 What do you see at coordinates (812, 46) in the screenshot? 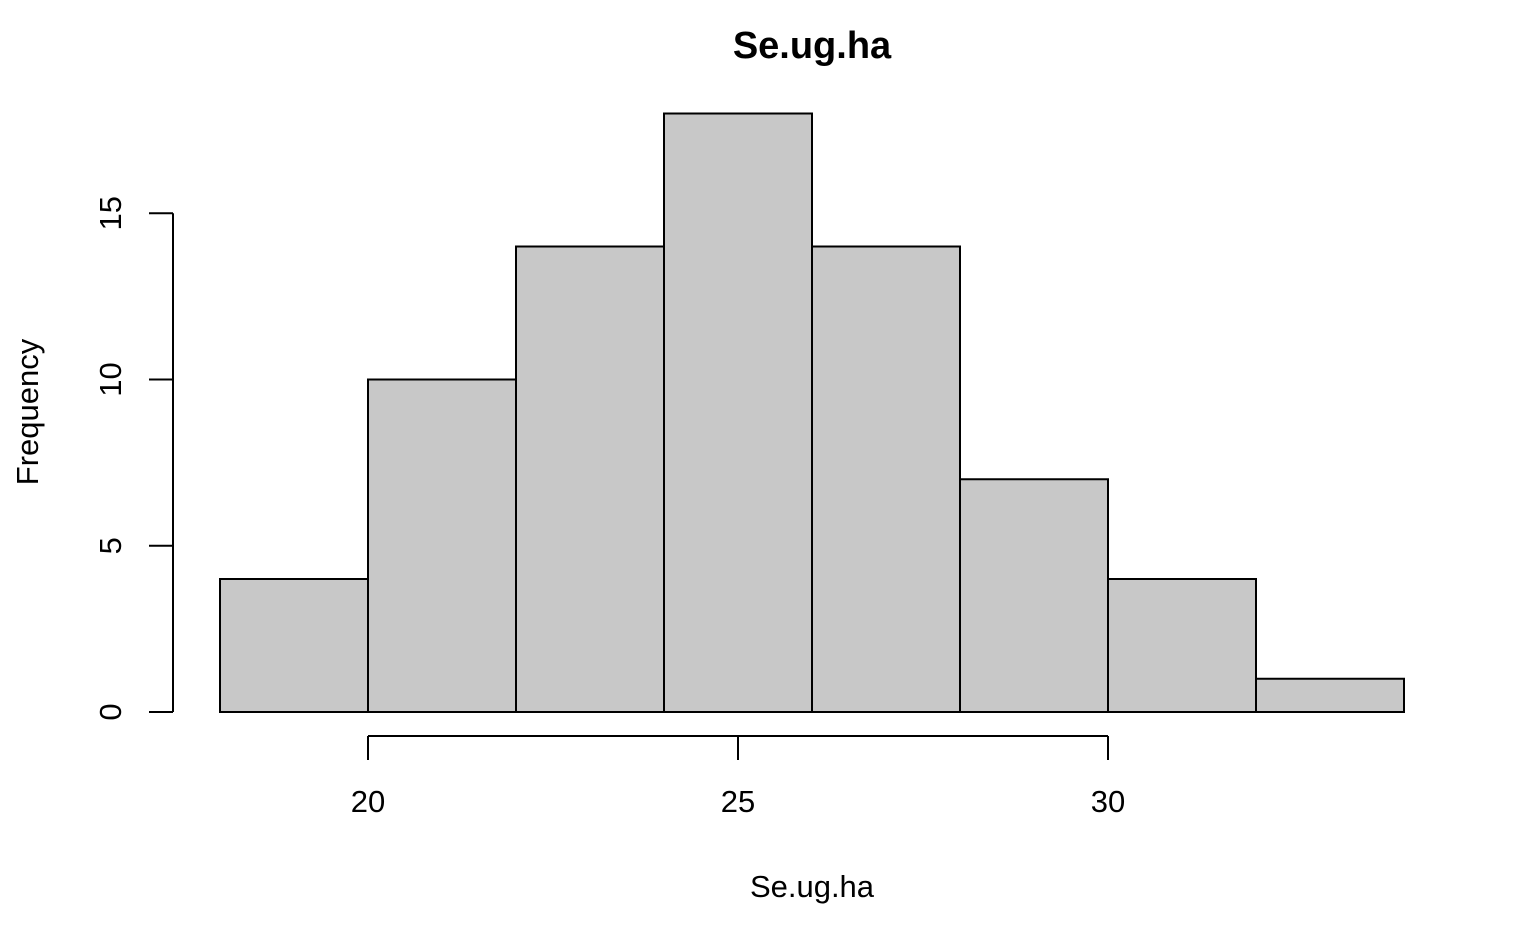
I see `chart-title: Se.ug.ha` at bounding box center [812, 46].